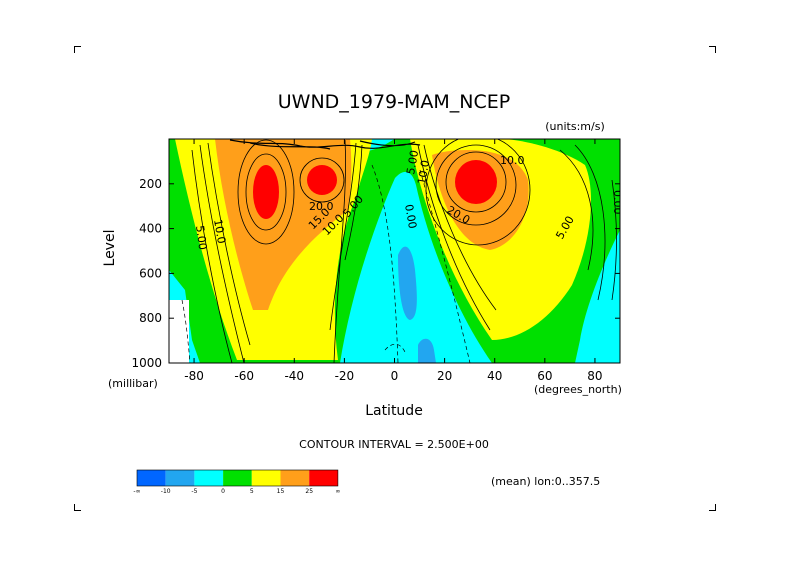 This screenshot has height=562, width=789. What do you see at coordinates (179, 331) in the screenshot?
I see `missing-data-patch` at bounding box center [179, 331].